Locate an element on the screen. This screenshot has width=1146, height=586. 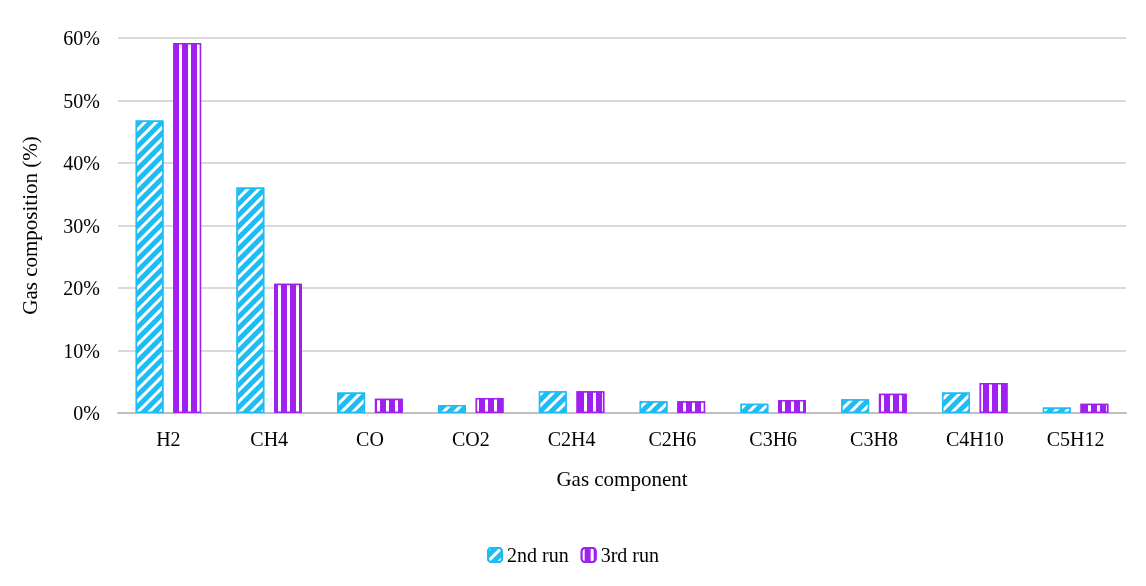
x-tick-label: CH4 is located at coordinates (269, 439).